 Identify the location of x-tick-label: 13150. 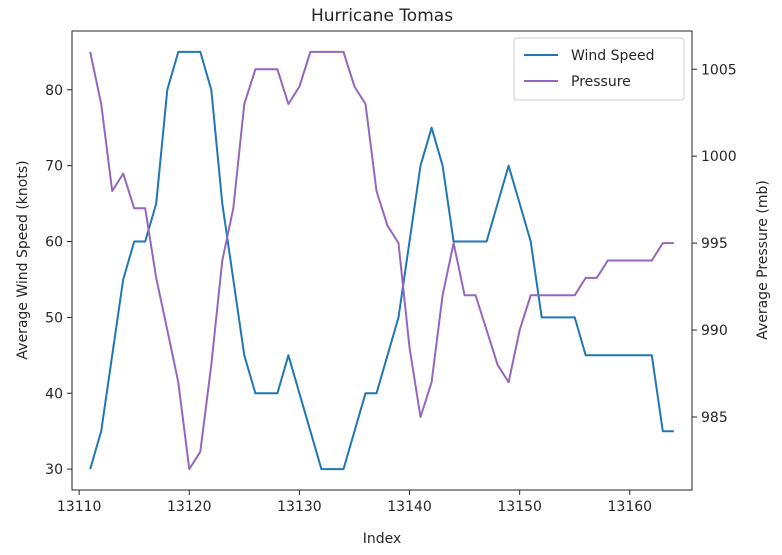
(519, 507).